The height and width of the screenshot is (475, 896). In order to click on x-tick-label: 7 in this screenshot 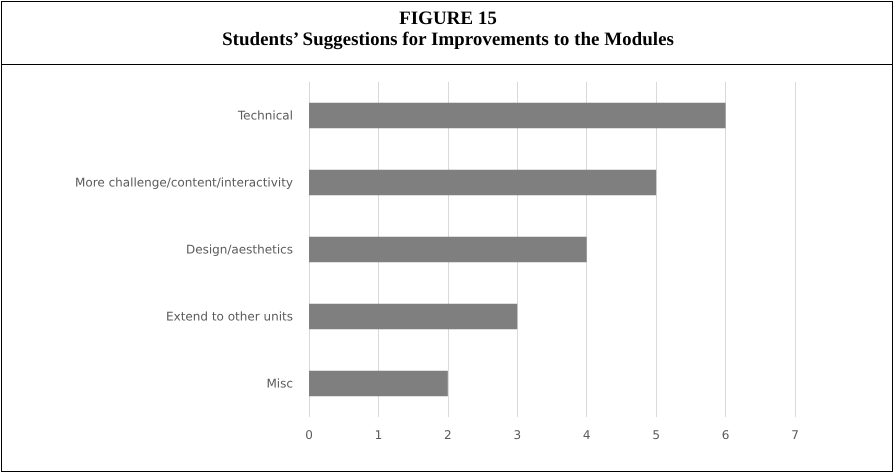, I will do `click(795, 435)`.